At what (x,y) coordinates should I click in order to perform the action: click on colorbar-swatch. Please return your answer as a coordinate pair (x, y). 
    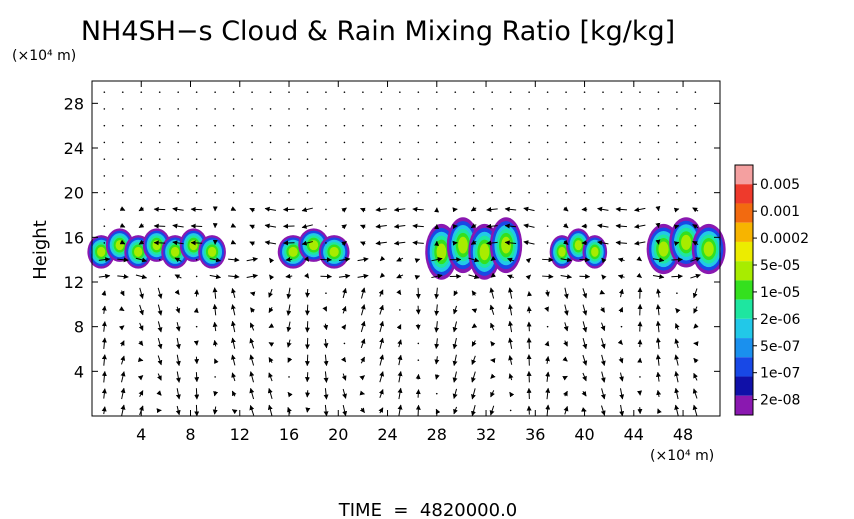
    Looking at the image, I should click on (744, 290).